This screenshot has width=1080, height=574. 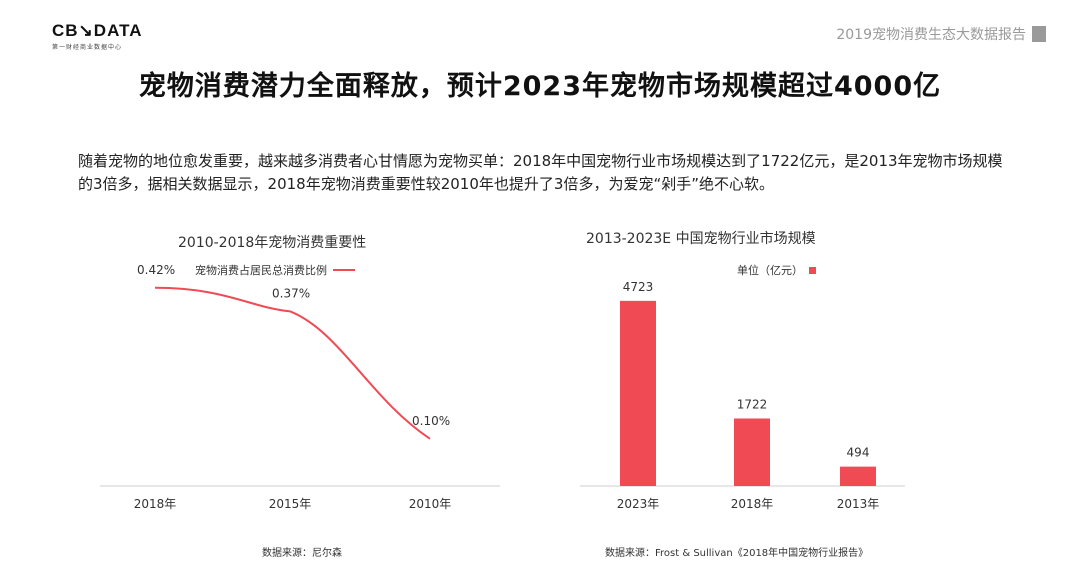 What do you see at coordinates (272, 243) in the screenshot?
I see `line-chart-title: 2010-2018年宠物消费重要性` at bounding box center [272, 243].